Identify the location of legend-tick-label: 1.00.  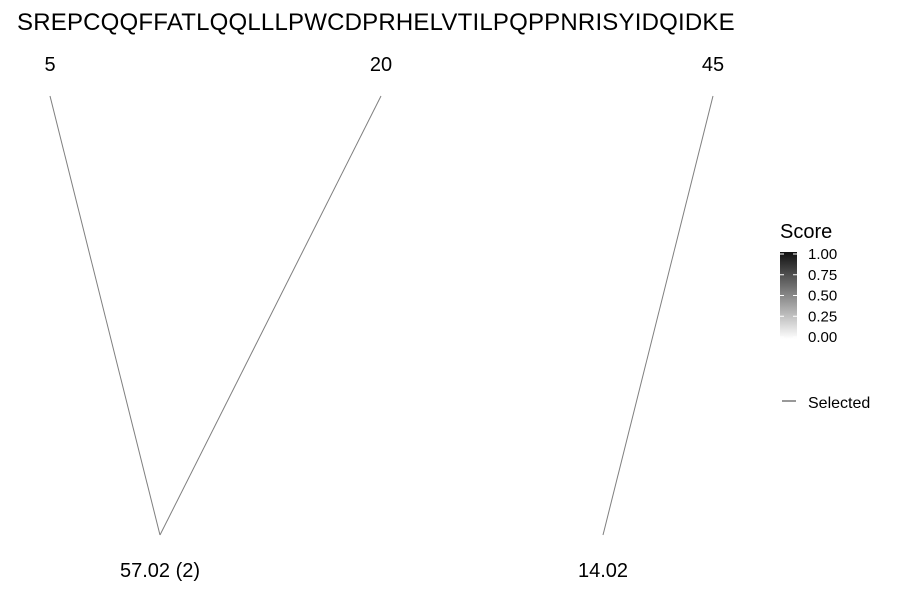
(822, 254).